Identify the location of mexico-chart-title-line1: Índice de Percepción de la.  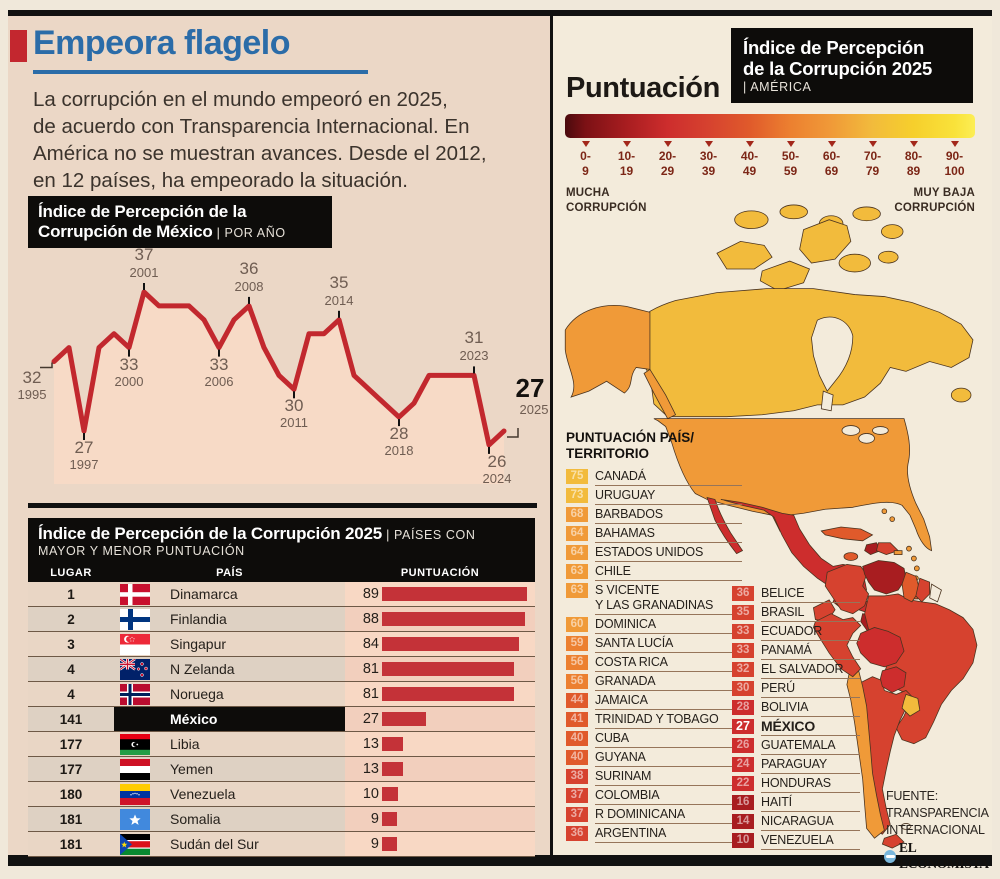
(142, 211).